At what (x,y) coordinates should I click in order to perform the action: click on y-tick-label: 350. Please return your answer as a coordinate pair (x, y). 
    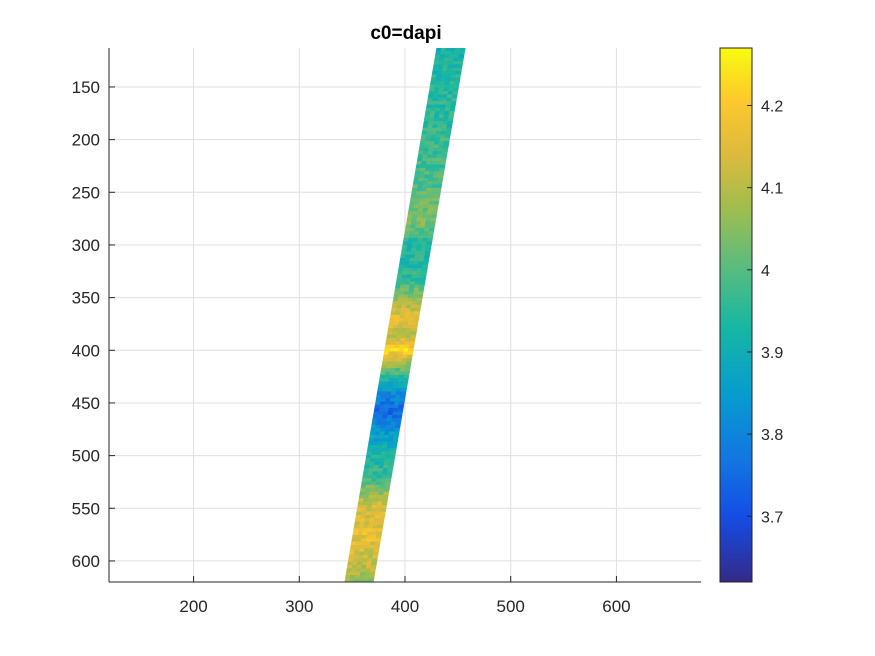
    Looking at the image, I should click on (86, 298).